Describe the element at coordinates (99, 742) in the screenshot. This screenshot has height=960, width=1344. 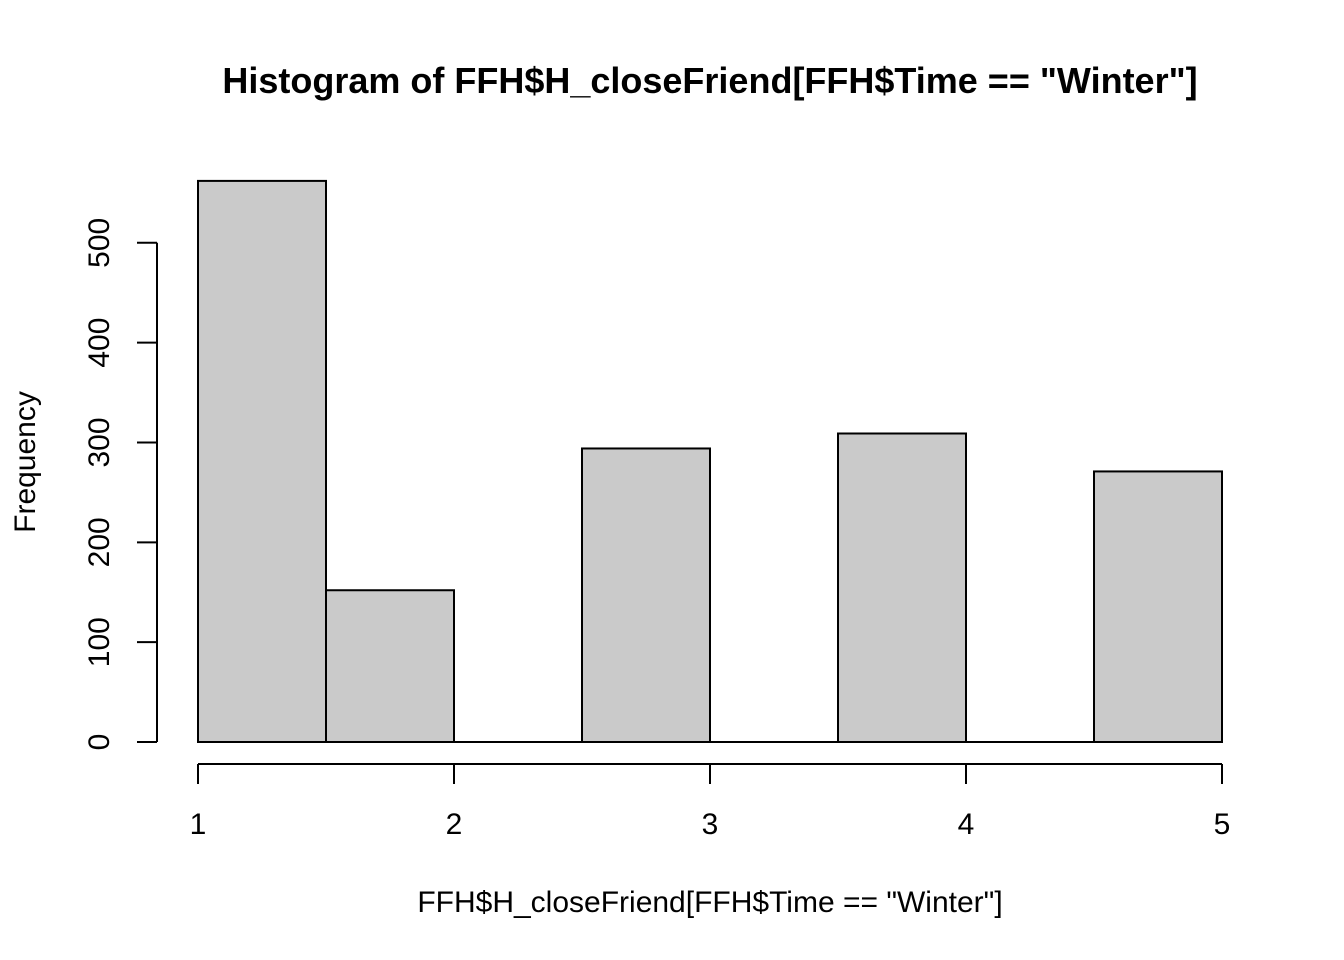
I see `y-tick-label: 0` at that location.